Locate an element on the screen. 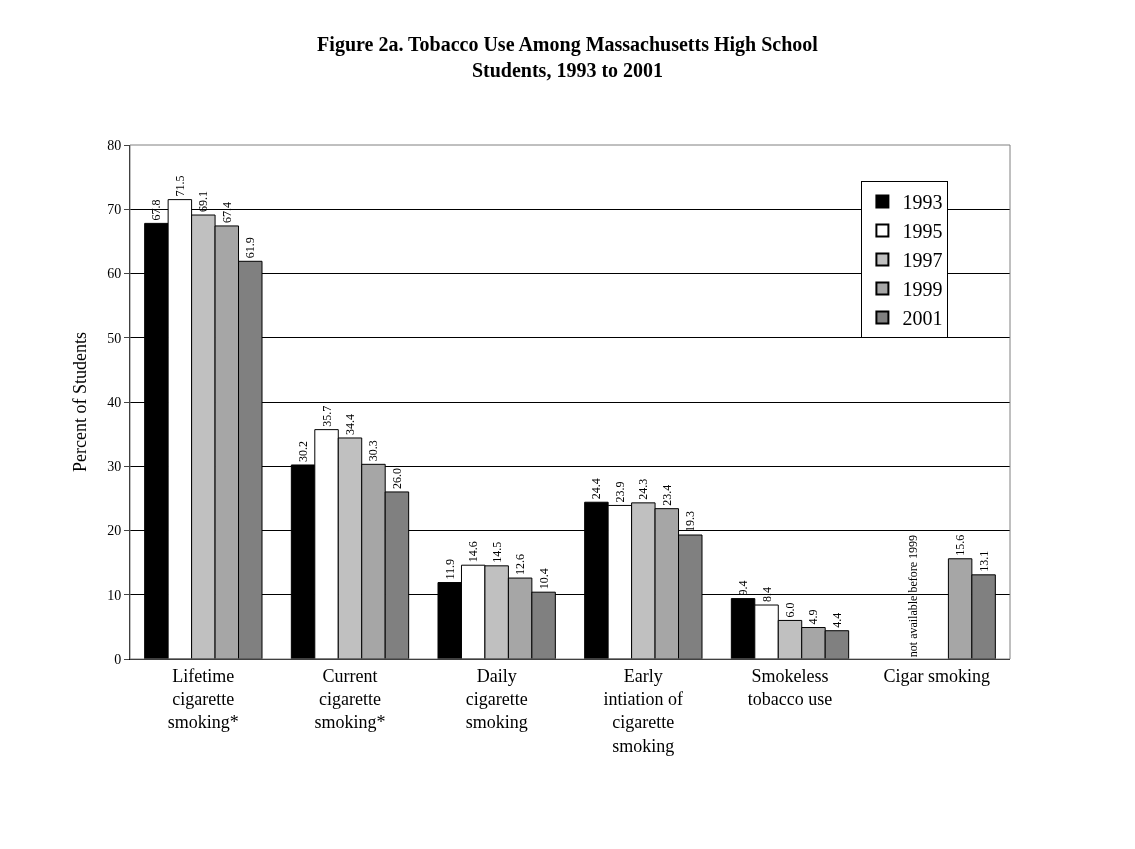 This screenshot has width=1135, height=849. y-tick-label: 40 is located at coordinates (114, 402).